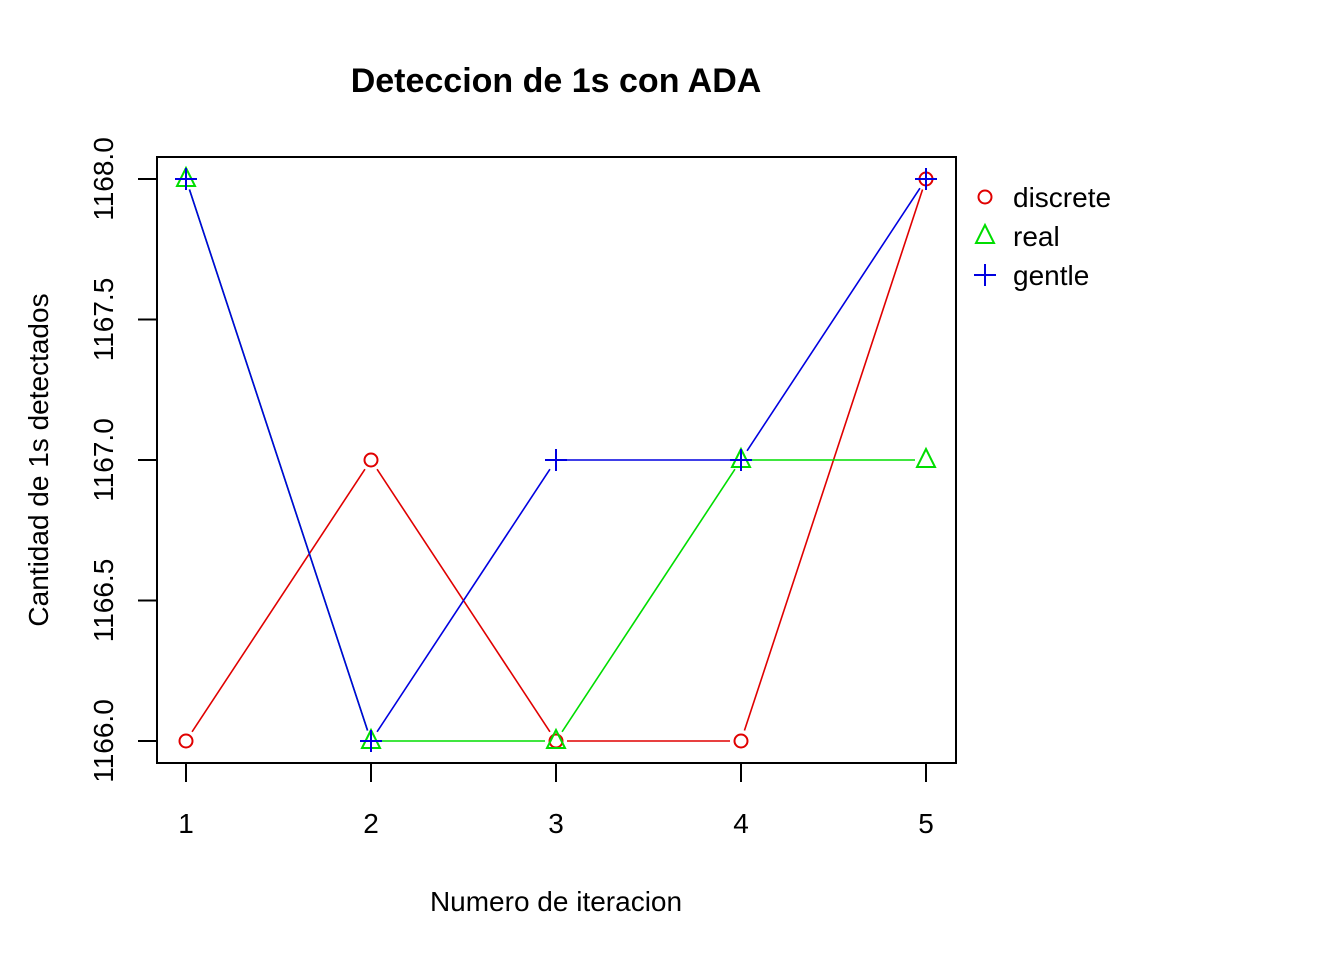 The height and width of the screenshot is (960, 1344). What do you see at coordinates (103, 601) in the screenshot?
I see `y-tick-label: 1166.5` at bounding box center [103, 601].